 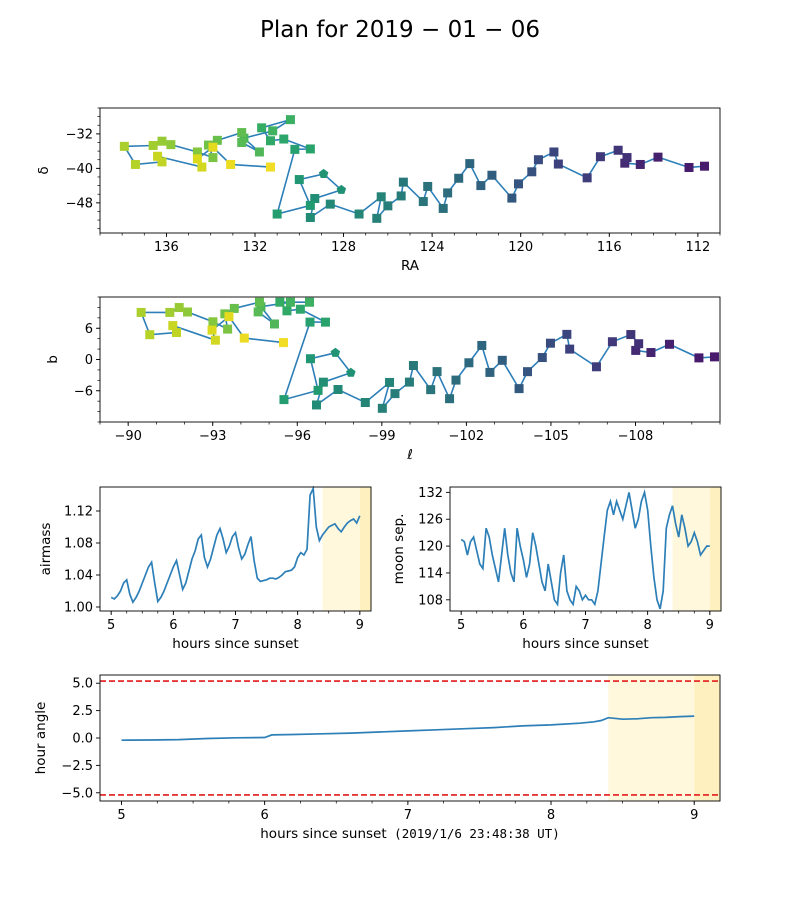 I want to click on y-tick-label: 0.0, so click(x=82, y=739).